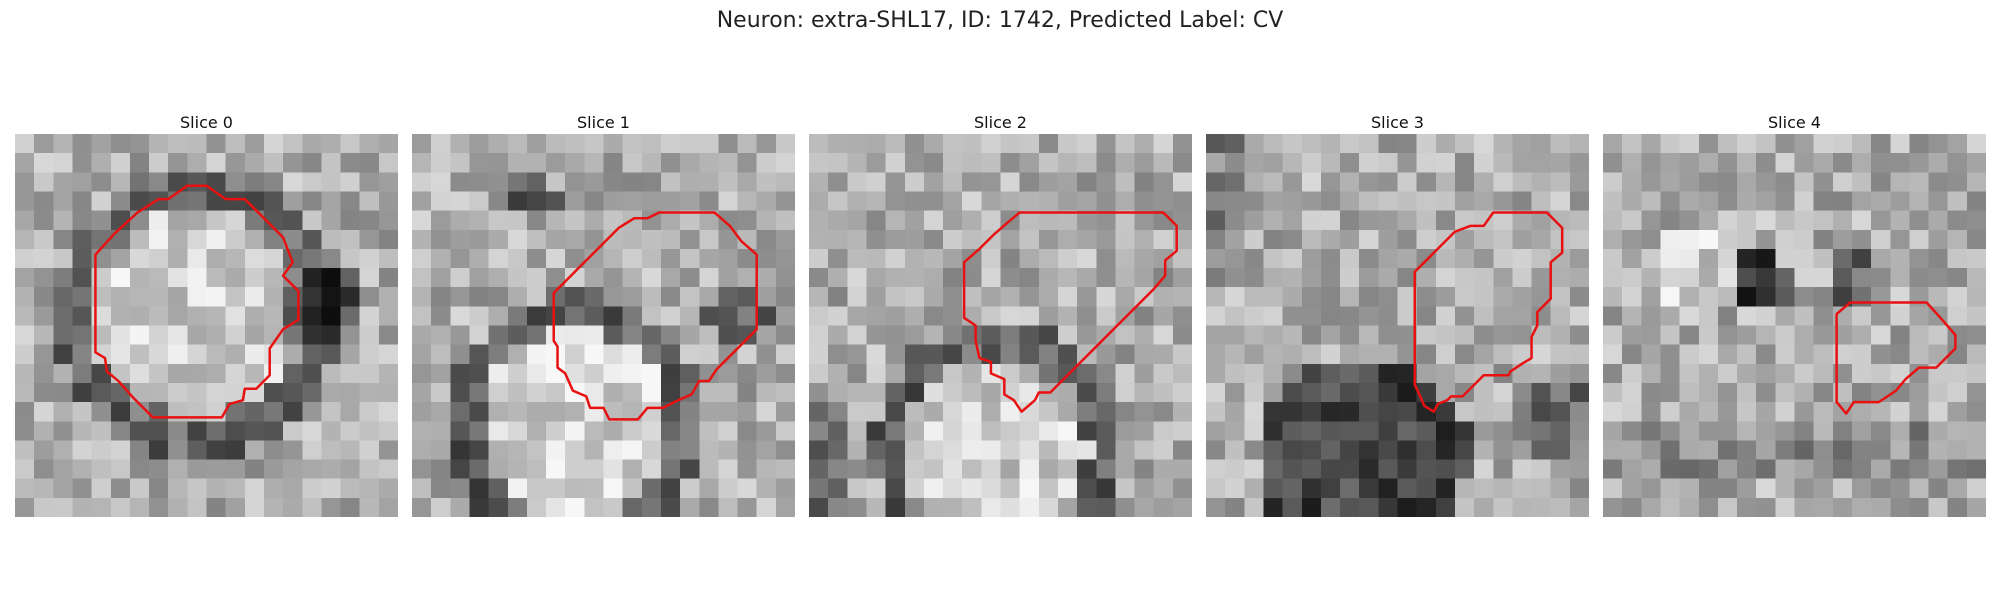 The image size is (2000, 600). Describe the element at coordinates (1000, 122) in the screenshot. I see `slice-title: Slice 2` at that location.